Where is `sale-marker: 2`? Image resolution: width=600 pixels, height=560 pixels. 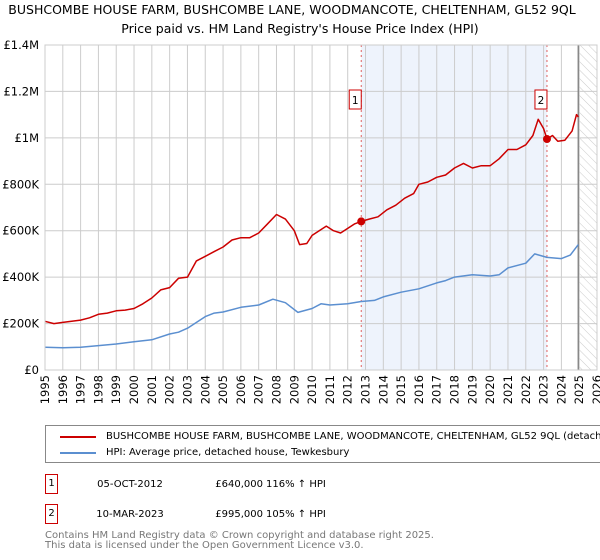 sale-marker: 2 is located at coordinates (51, 514).